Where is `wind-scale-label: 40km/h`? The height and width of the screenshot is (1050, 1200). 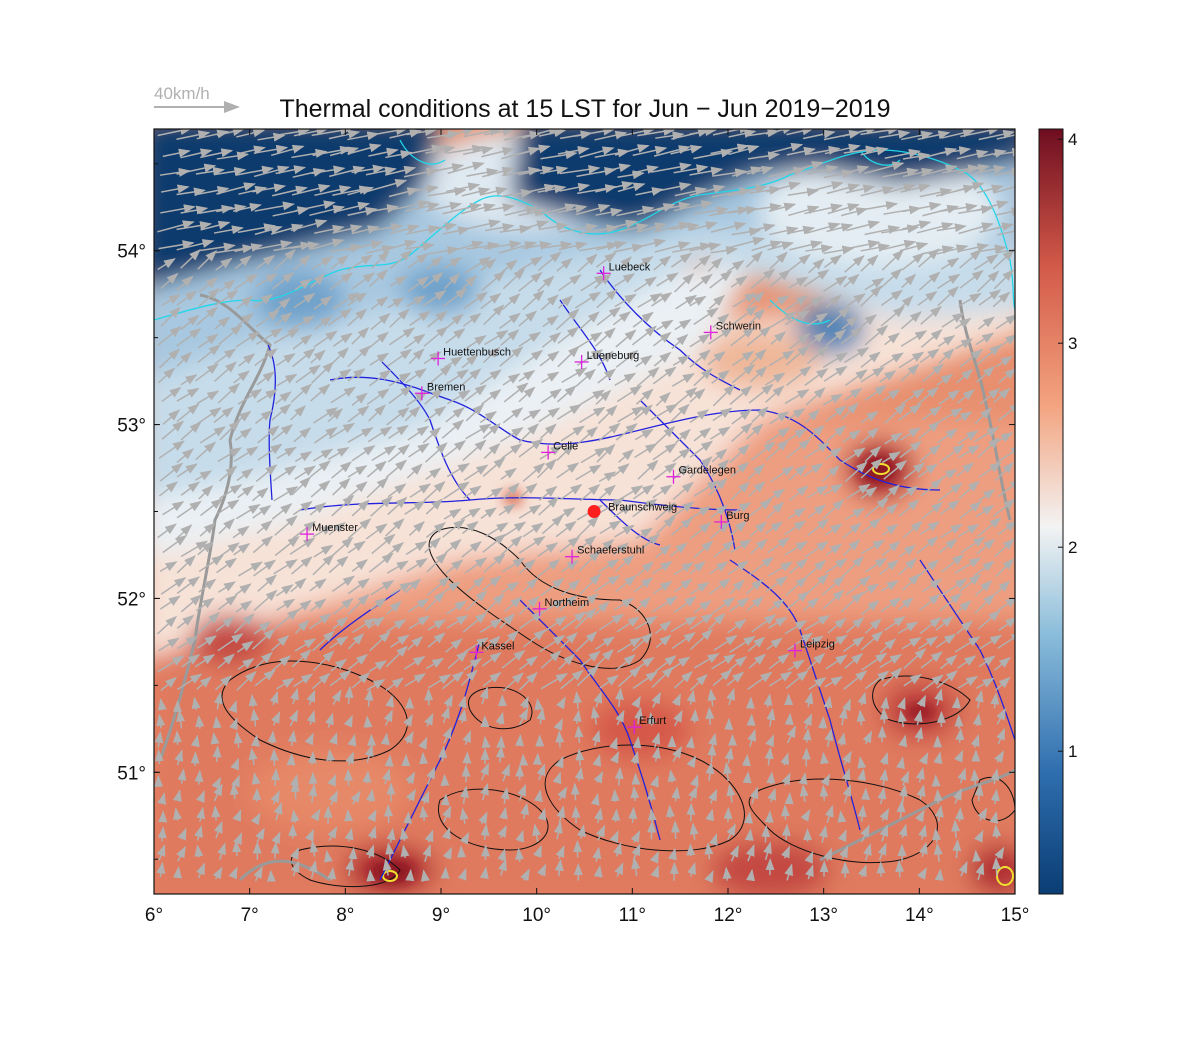 wind-scale-label: 40km/h is located at coordinates (182, 93).